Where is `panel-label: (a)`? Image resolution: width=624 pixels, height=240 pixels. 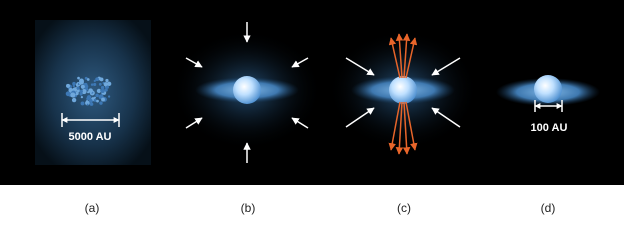 panel-label: (a) is located at coordinates (92, 208).